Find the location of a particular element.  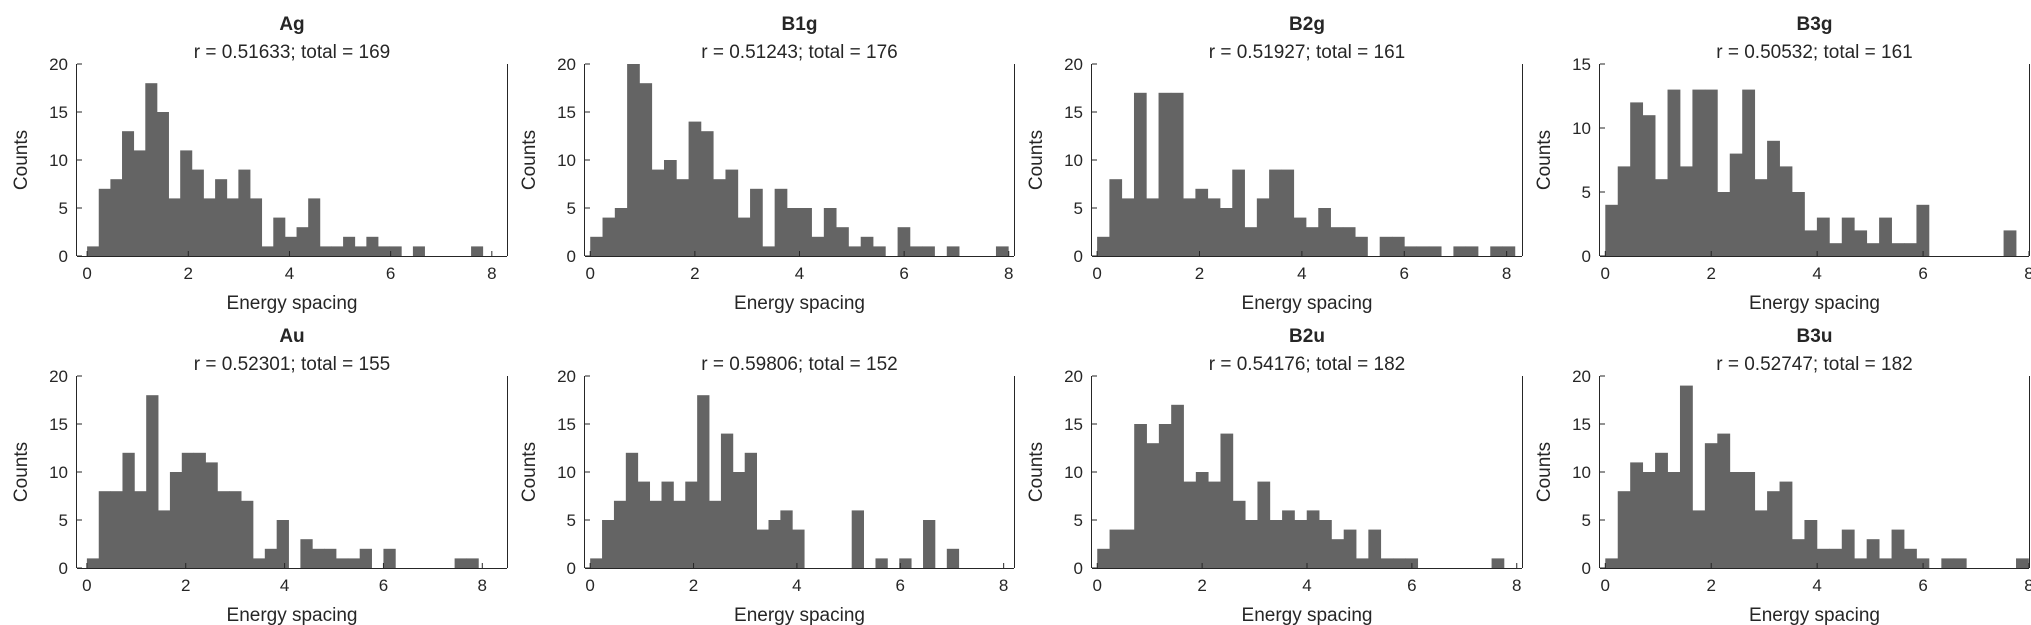

panel-title: B3u is located at coordinates (1815, 336).